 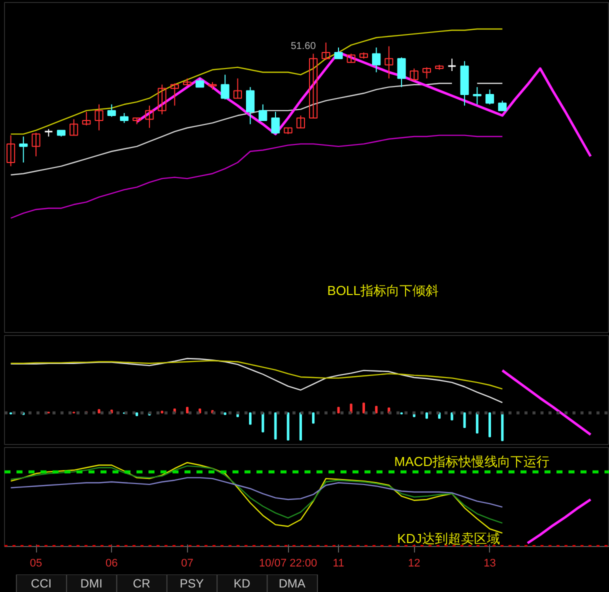 I want to click on annotation: KDJ达到超卖区域, so click(x=448, y=538).